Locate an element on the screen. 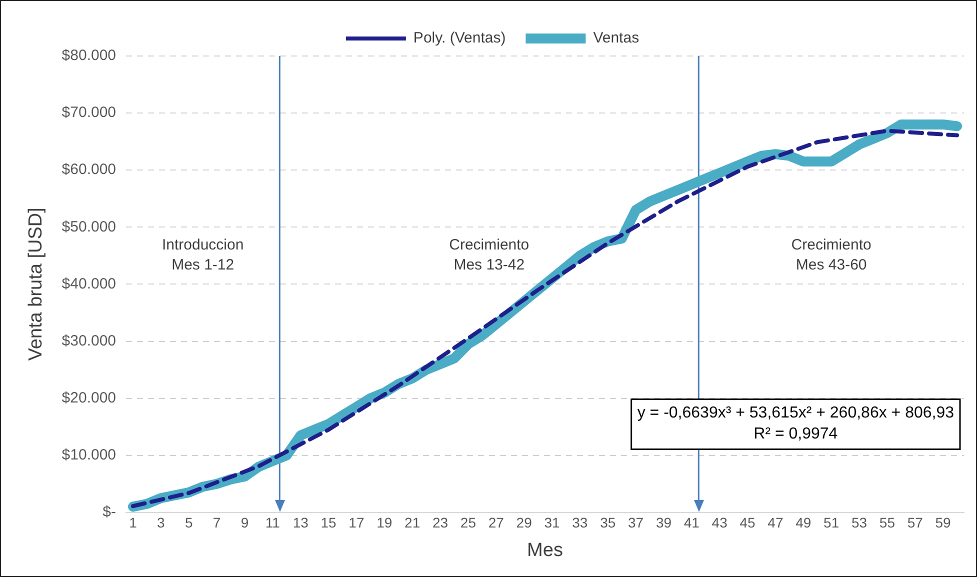 This screenshot has width=977, height=577. x-tick-label: 53 is located at coordinates (859, 522).